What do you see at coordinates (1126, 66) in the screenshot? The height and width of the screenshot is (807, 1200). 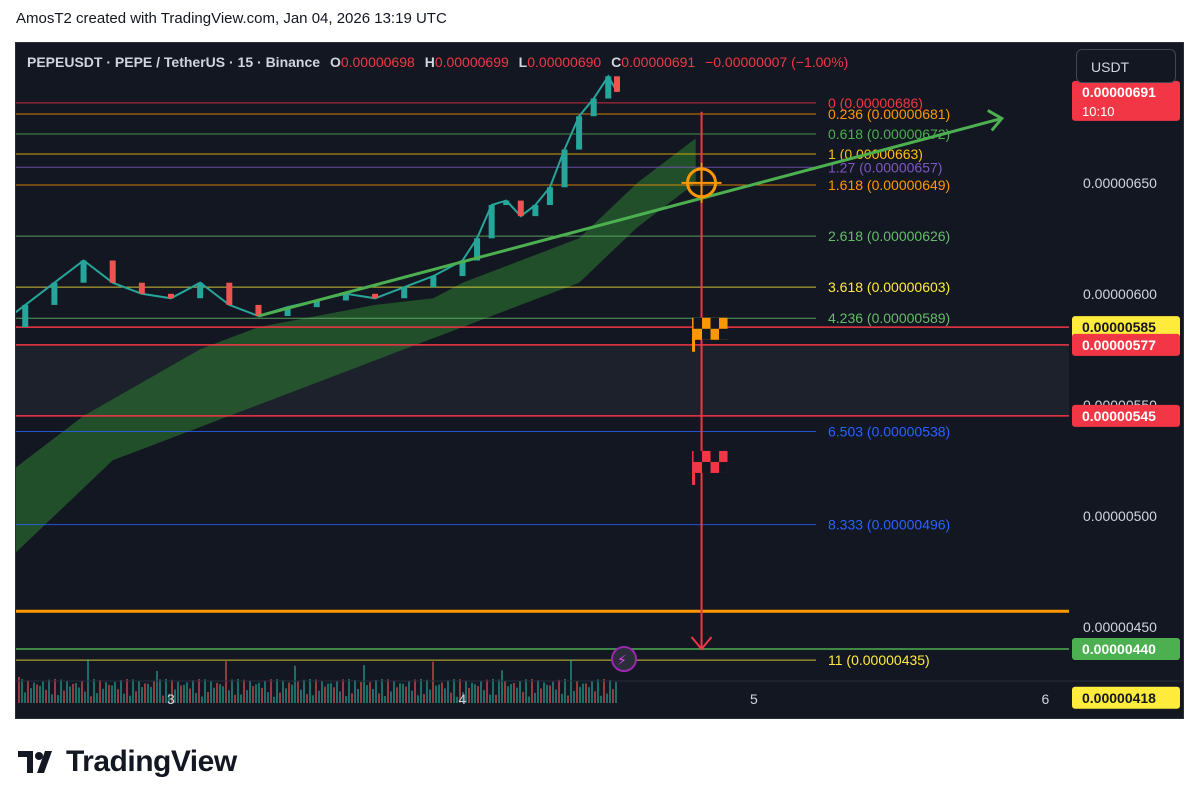 I see `currency-unit-button: USDT` at bounding box center [1126, 66].